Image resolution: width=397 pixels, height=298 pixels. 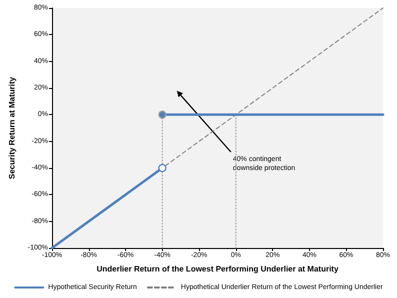 I want to click on y-axis-title: Security Return at Maturity, so click(x=12, y=128).